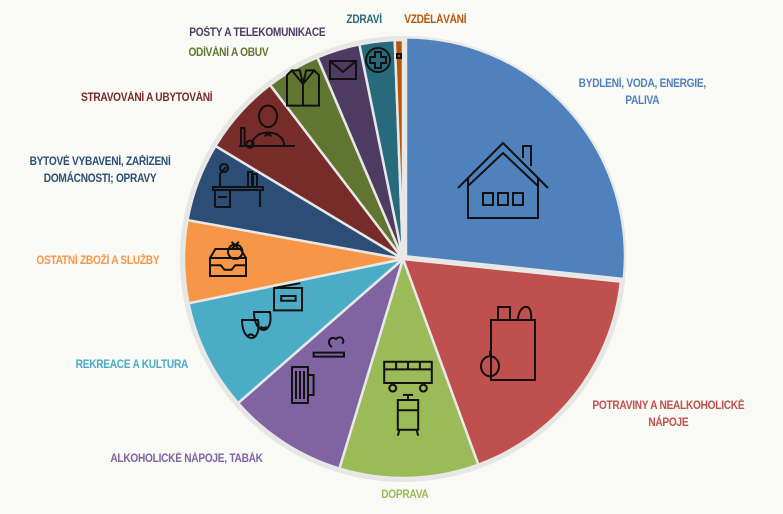  Describe the element at coordinates (668, 414) in the screenshot. I see `label-potraviny: POTRAVINY A NEALKOHOLICKÉ NÁPOJE` at that location.